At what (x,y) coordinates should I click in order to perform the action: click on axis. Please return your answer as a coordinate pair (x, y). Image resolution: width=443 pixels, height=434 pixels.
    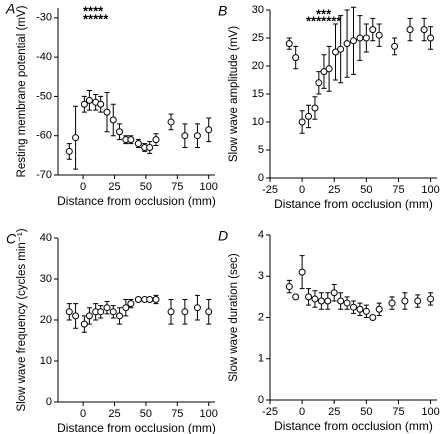
    Looking at the image, I should click on (136, 320).